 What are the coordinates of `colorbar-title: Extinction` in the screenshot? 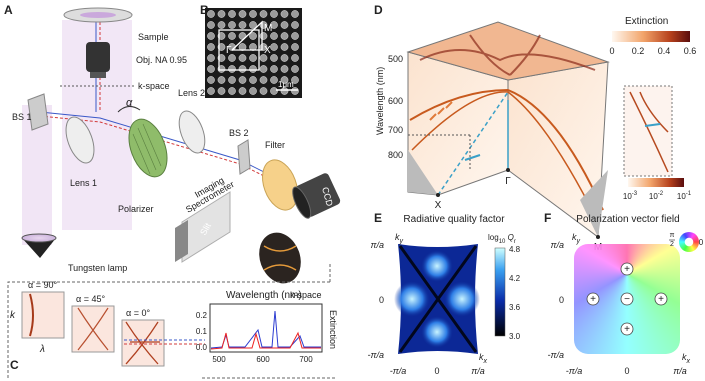 It's located at (646, 21).